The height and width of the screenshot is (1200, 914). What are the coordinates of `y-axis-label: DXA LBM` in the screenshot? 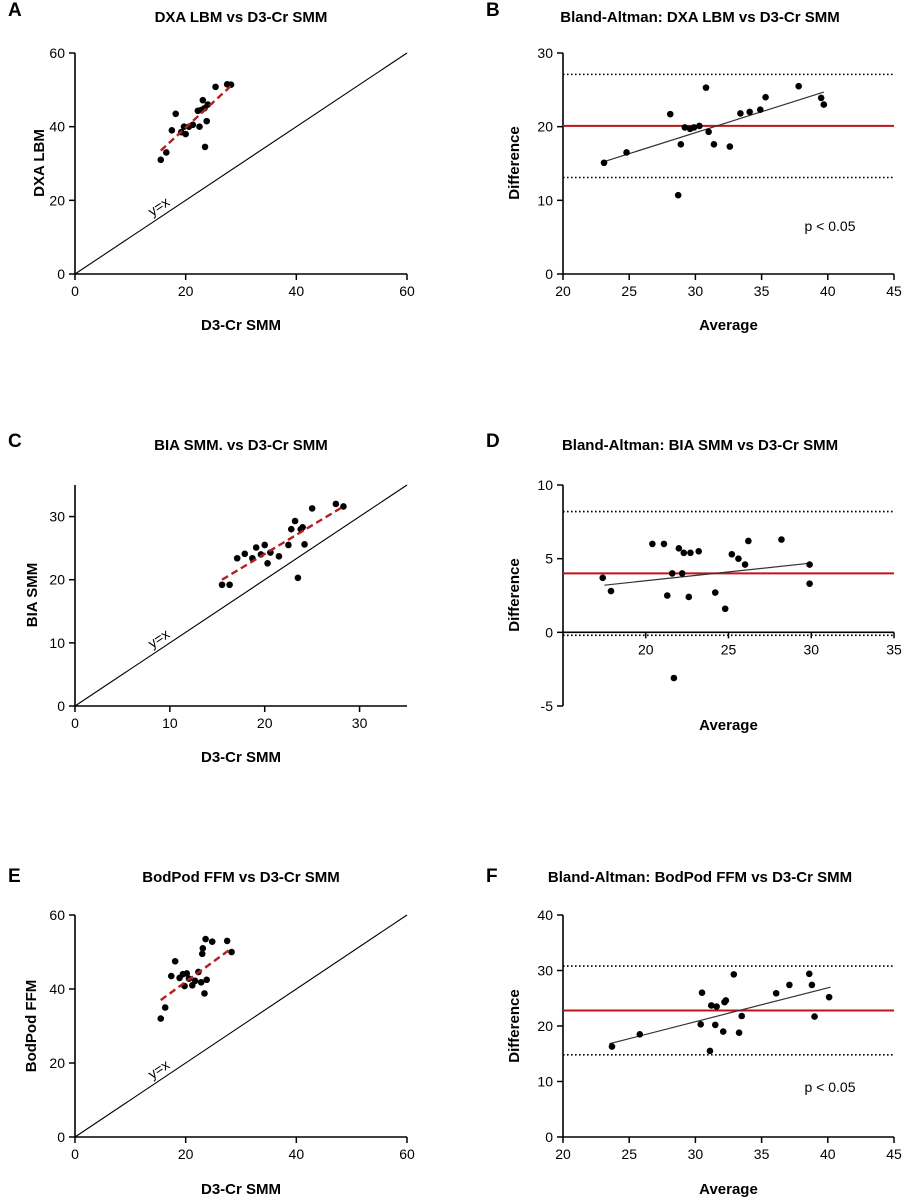 It's located at (39, 163).